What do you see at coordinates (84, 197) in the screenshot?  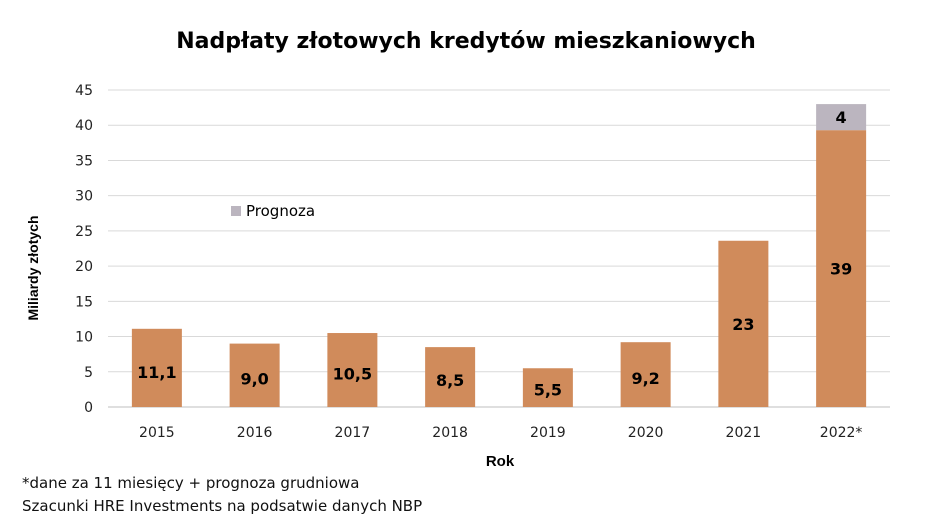 I see `y-tick-label-30: 30` at bounding box center [84, 197].